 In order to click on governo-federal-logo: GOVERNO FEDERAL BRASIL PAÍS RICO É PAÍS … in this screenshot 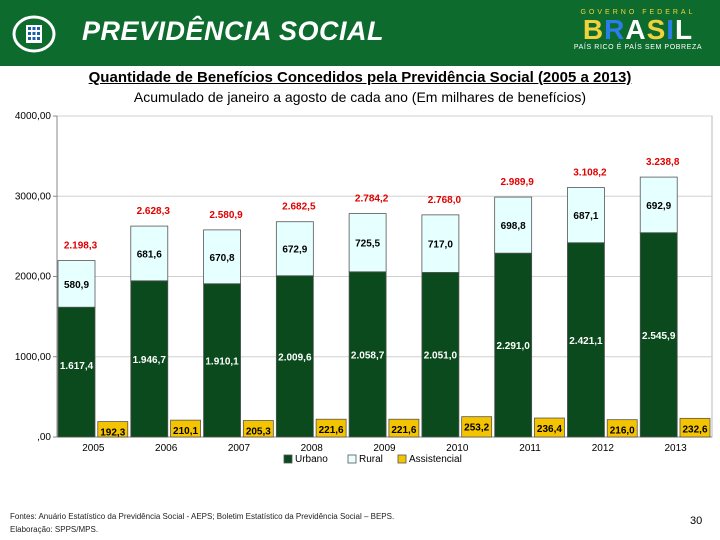, I will do `click(638, 34)`.